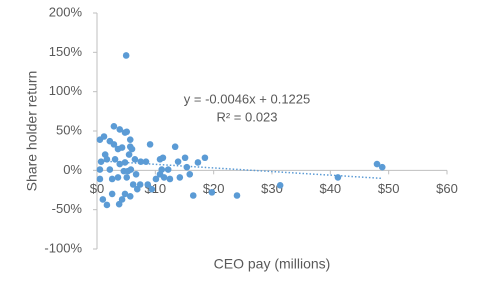 This screenshot has width=480, height=289. I want to click on x-tick-label: $50, so click(389, 188).